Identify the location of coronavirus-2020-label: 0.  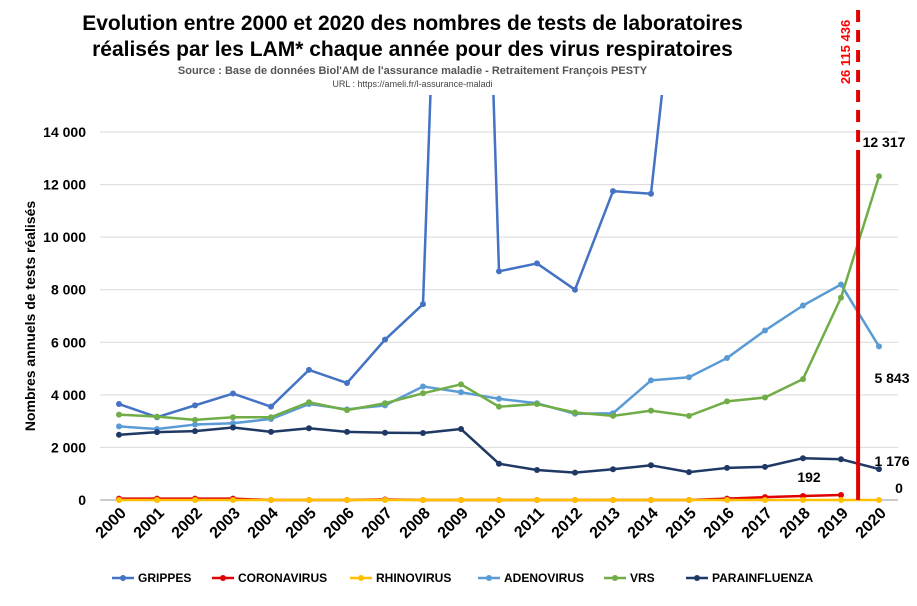
(899, 488).